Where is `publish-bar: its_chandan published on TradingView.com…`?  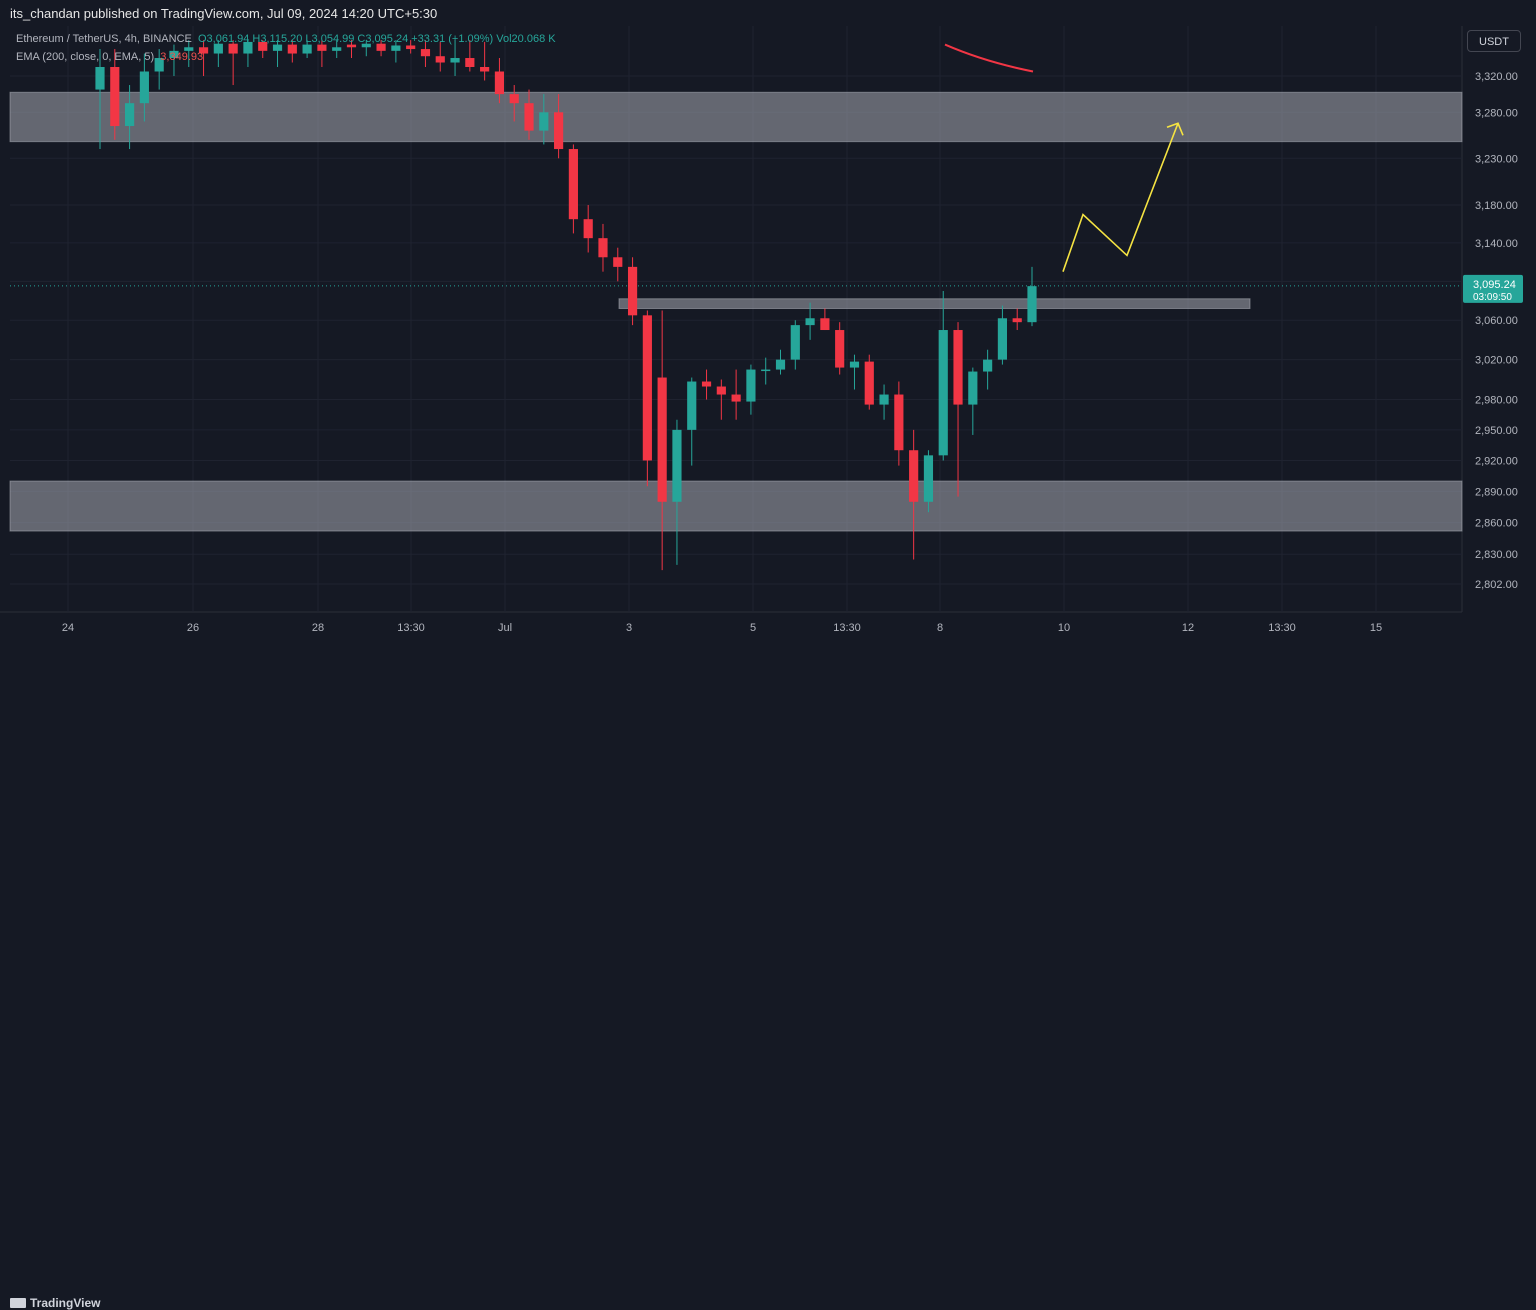
publish-bar: its_chandan published on TradingView.com… is located at coordinates (768, 13).